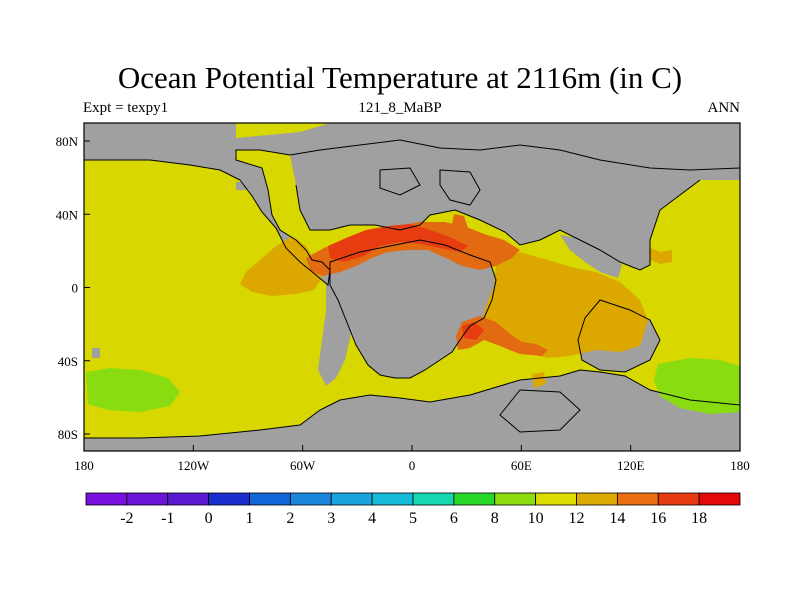 Image resolution: width=800 pixels, height=600 pixels. What do you see at coordinates (193, 465) in the screenshot?
I see `lon-tick-label: 120W` at bounding box center [193, 465].